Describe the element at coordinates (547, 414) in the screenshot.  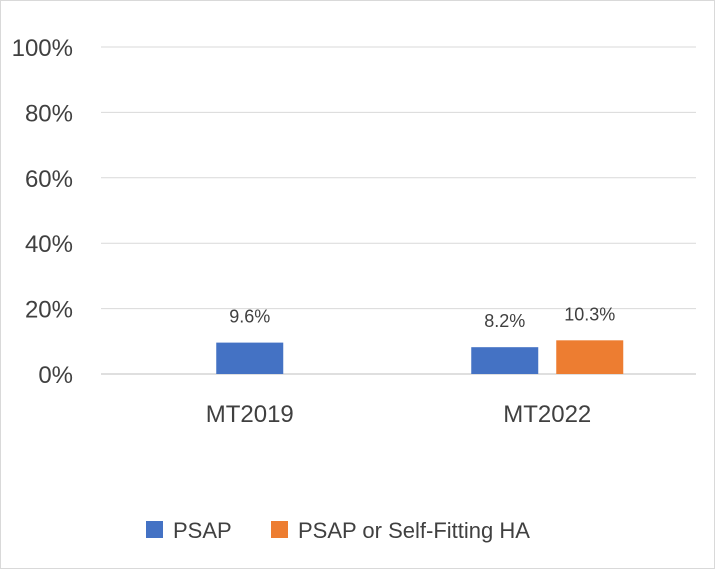
I see `x-category-label: MT2022` at that location.